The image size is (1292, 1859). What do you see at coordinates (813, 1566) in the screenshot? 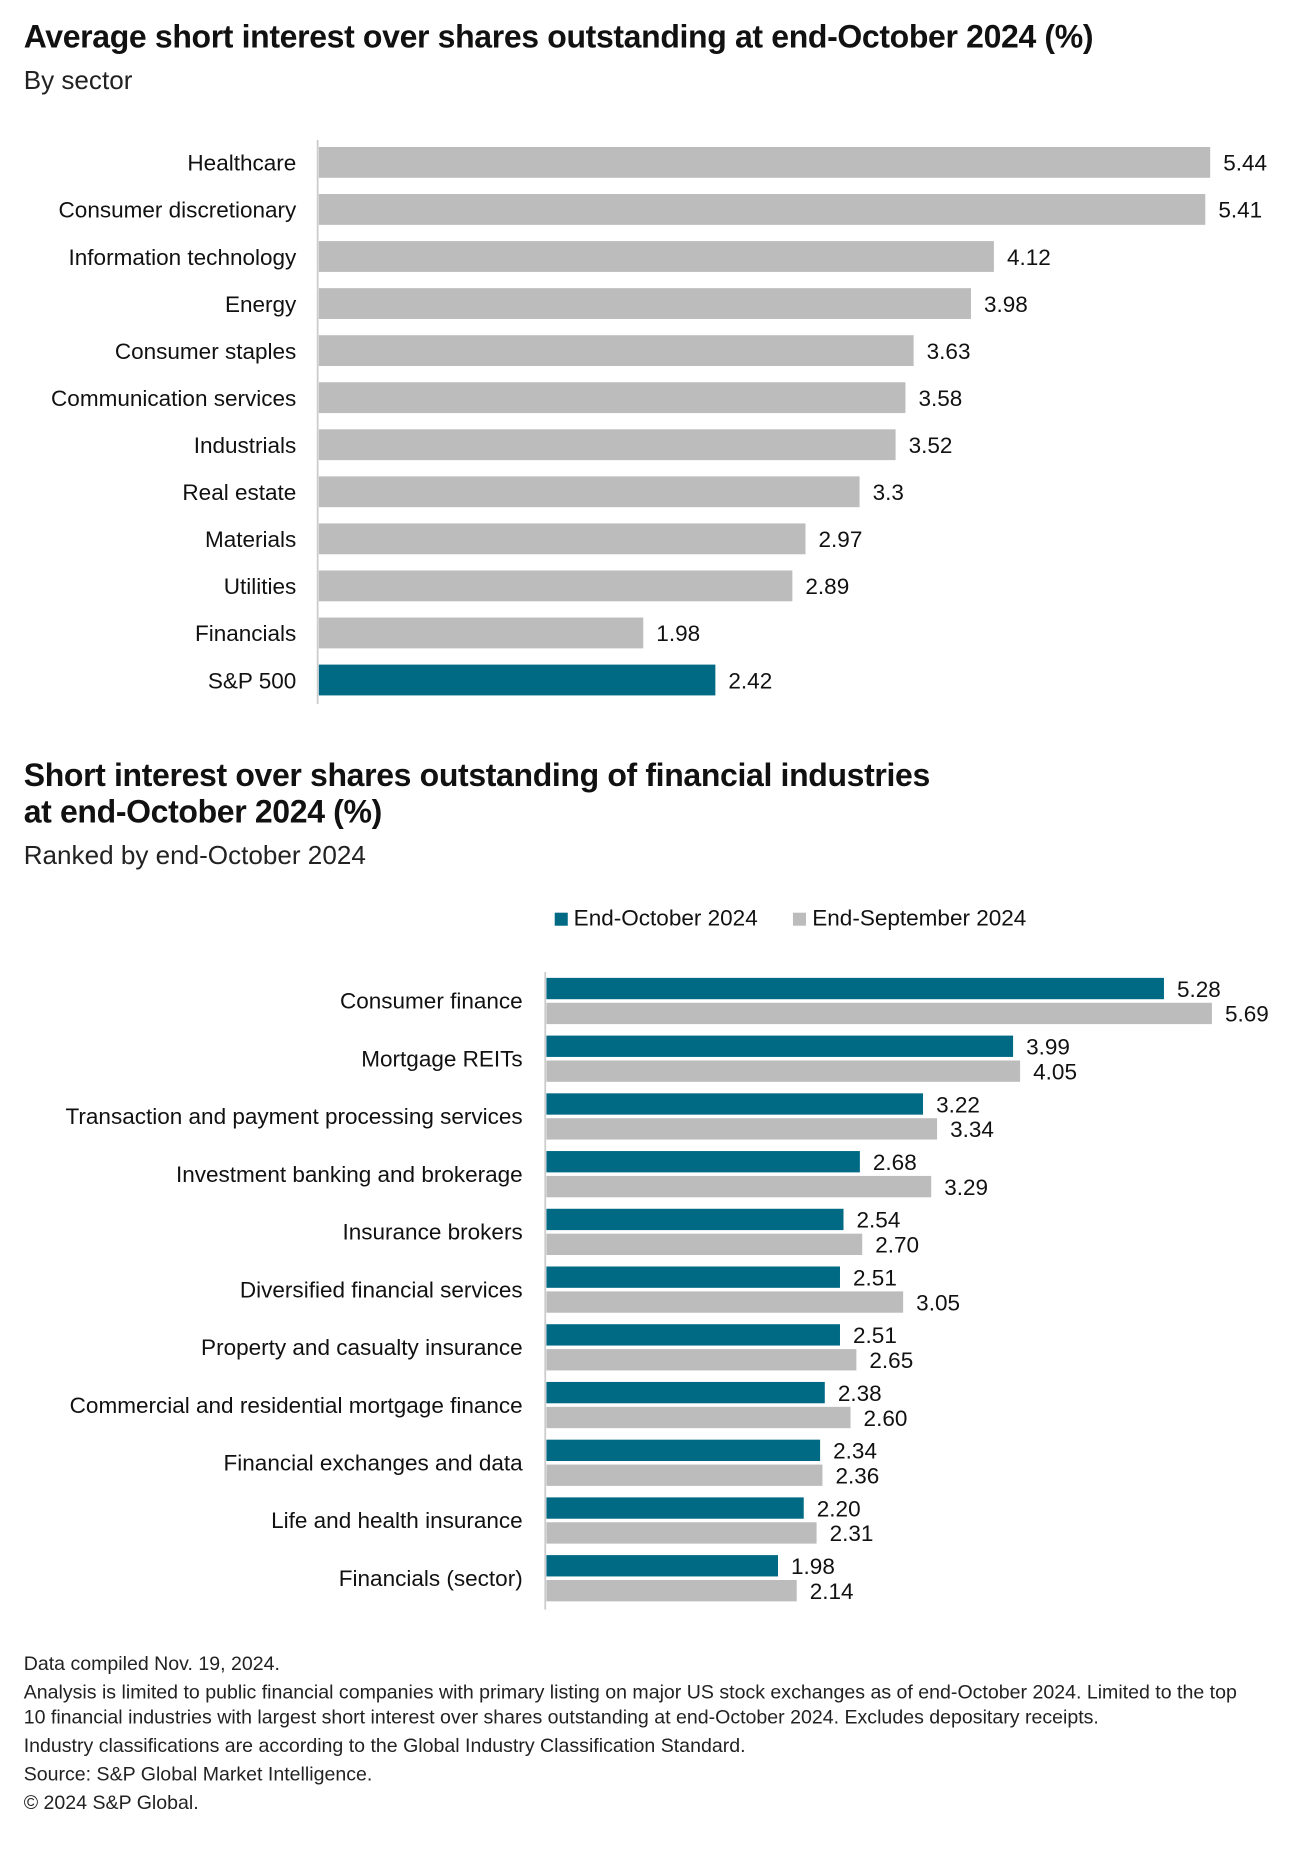
I see `data-label-october: 1.98` at bounding box center [813, 1566].